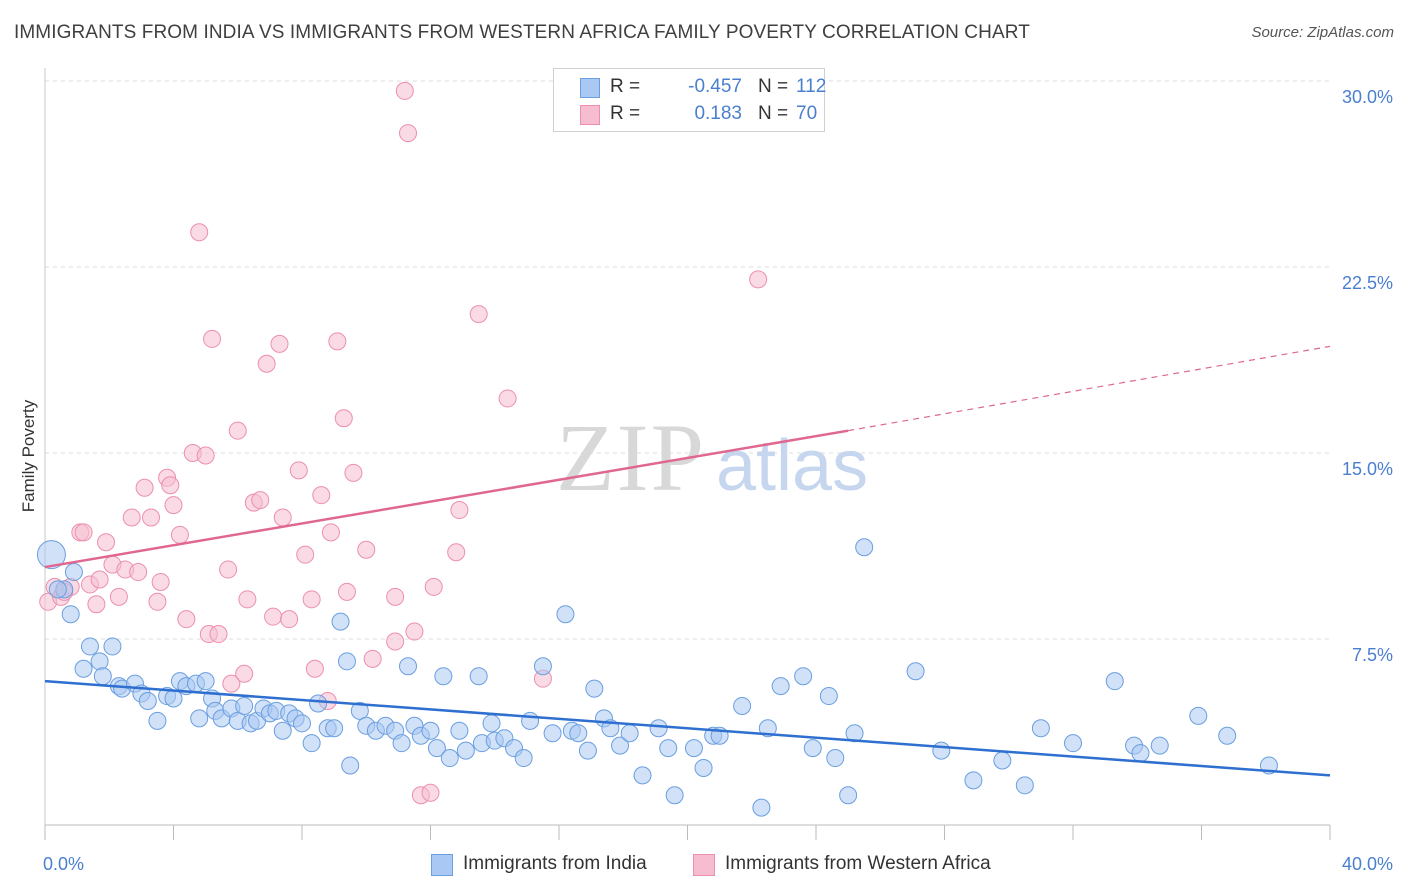  I want to click on india-trend-line, so click(687, 728).